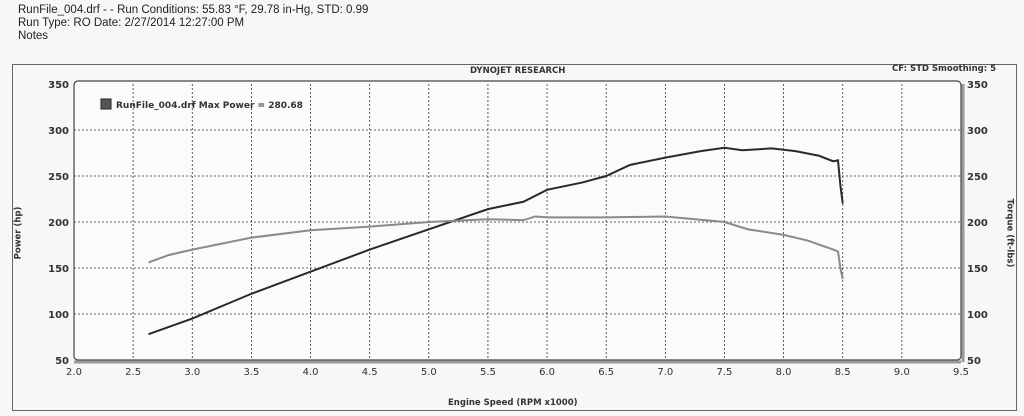  What do you see at coordinates (977, 269) in the screenshot?
I see `y2-tick-label: 150` at bounding box center [977, 269].